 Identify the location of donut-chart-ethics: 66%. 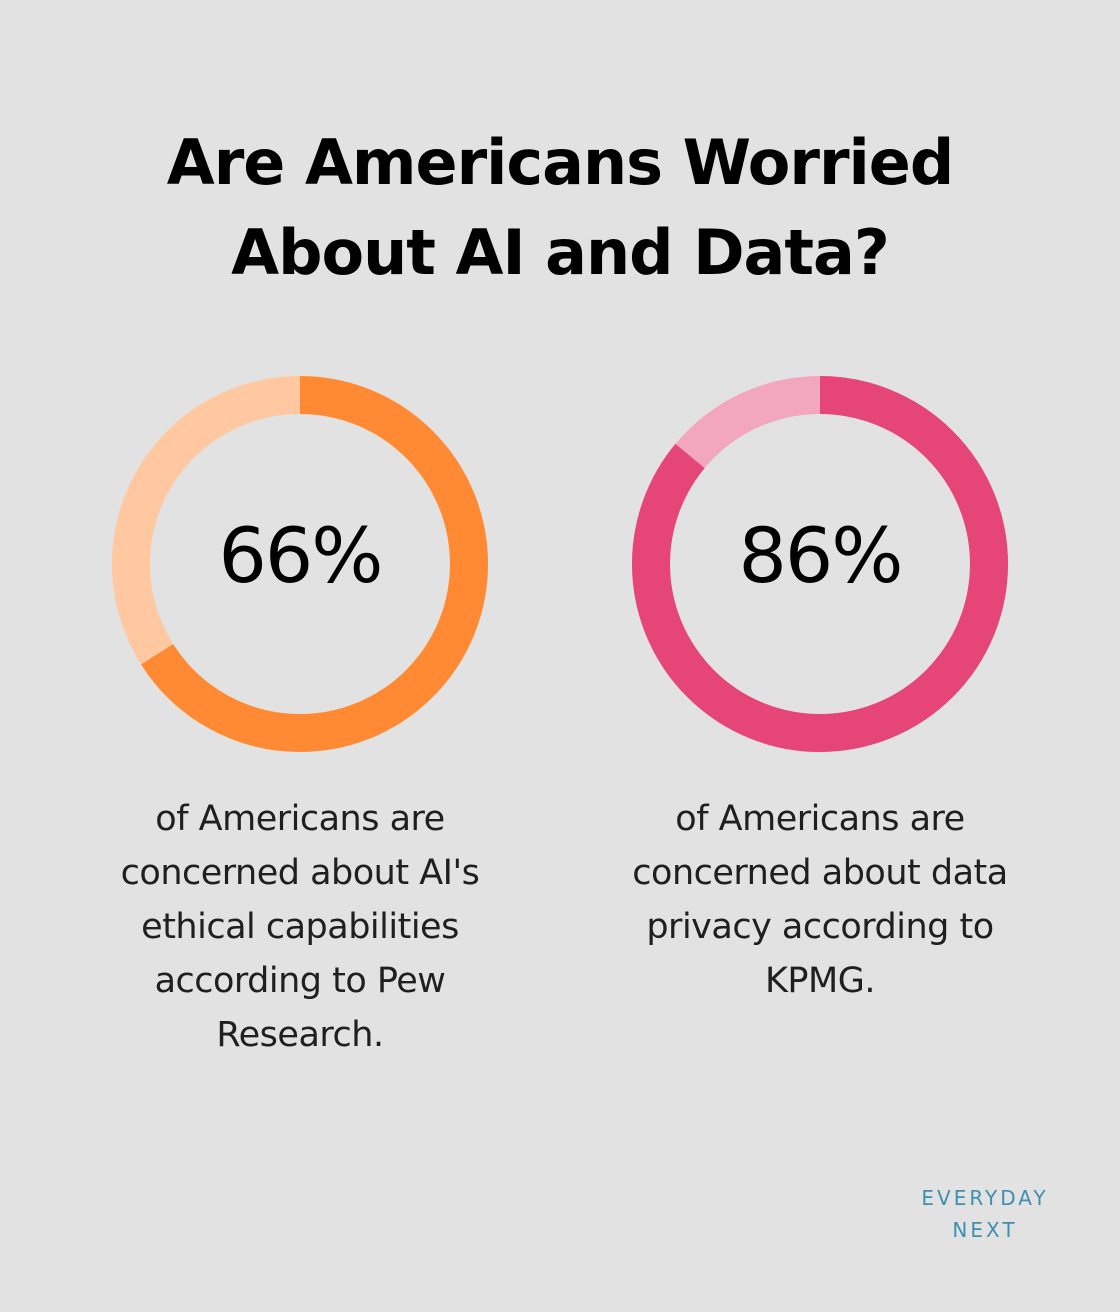
(300, 564).